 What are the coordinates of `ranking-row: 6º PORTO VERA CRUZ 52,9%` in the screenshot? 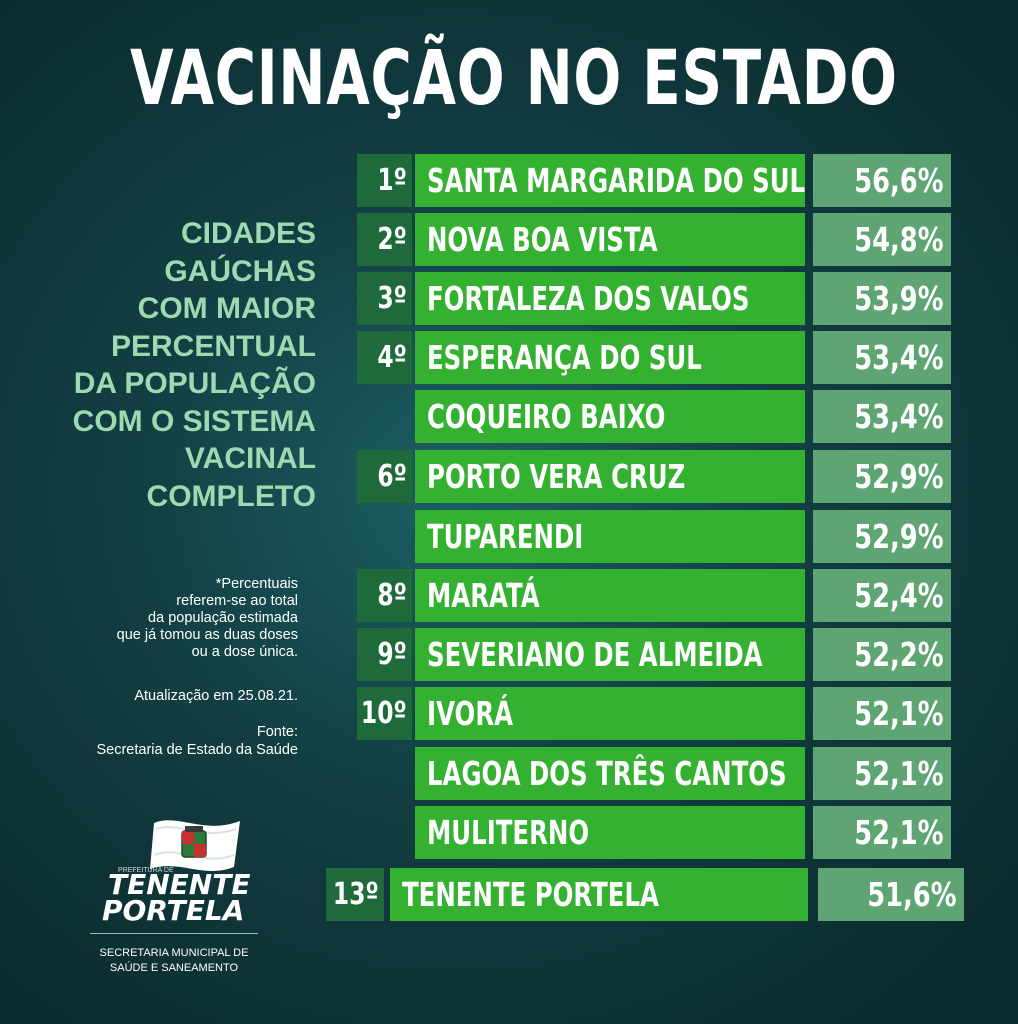 It's located at (509, 476).